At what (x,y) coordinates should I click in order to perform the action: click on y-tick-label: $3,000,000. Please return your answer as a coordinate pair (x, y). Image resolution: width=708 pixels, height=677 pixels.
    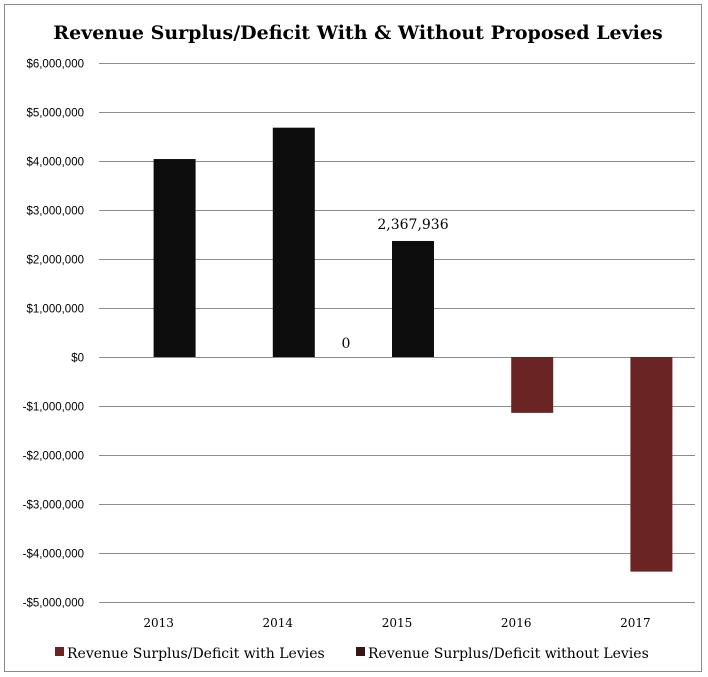
    Looking at the image, I should click on (55, 212).